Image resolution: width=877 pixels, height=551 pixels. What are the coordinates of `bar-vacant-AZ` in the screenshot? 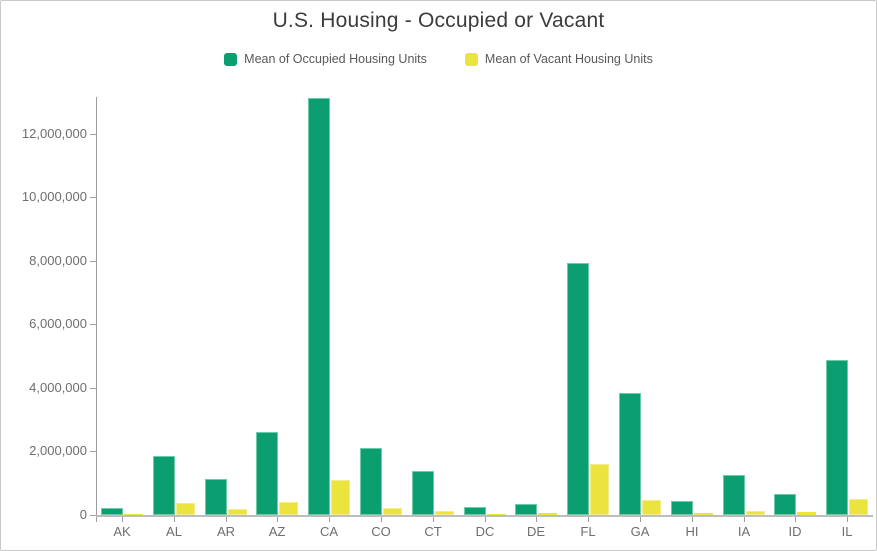 It's located at (288, 508).